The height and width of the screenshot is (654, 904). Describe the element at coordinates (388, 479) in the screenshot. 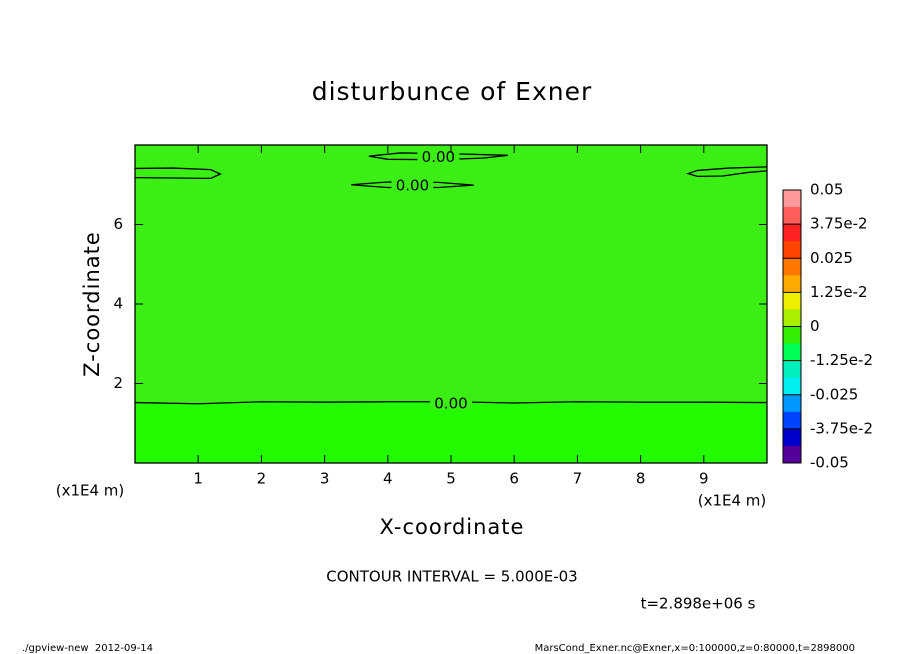

I see `x-tick-label: 4` at that location.